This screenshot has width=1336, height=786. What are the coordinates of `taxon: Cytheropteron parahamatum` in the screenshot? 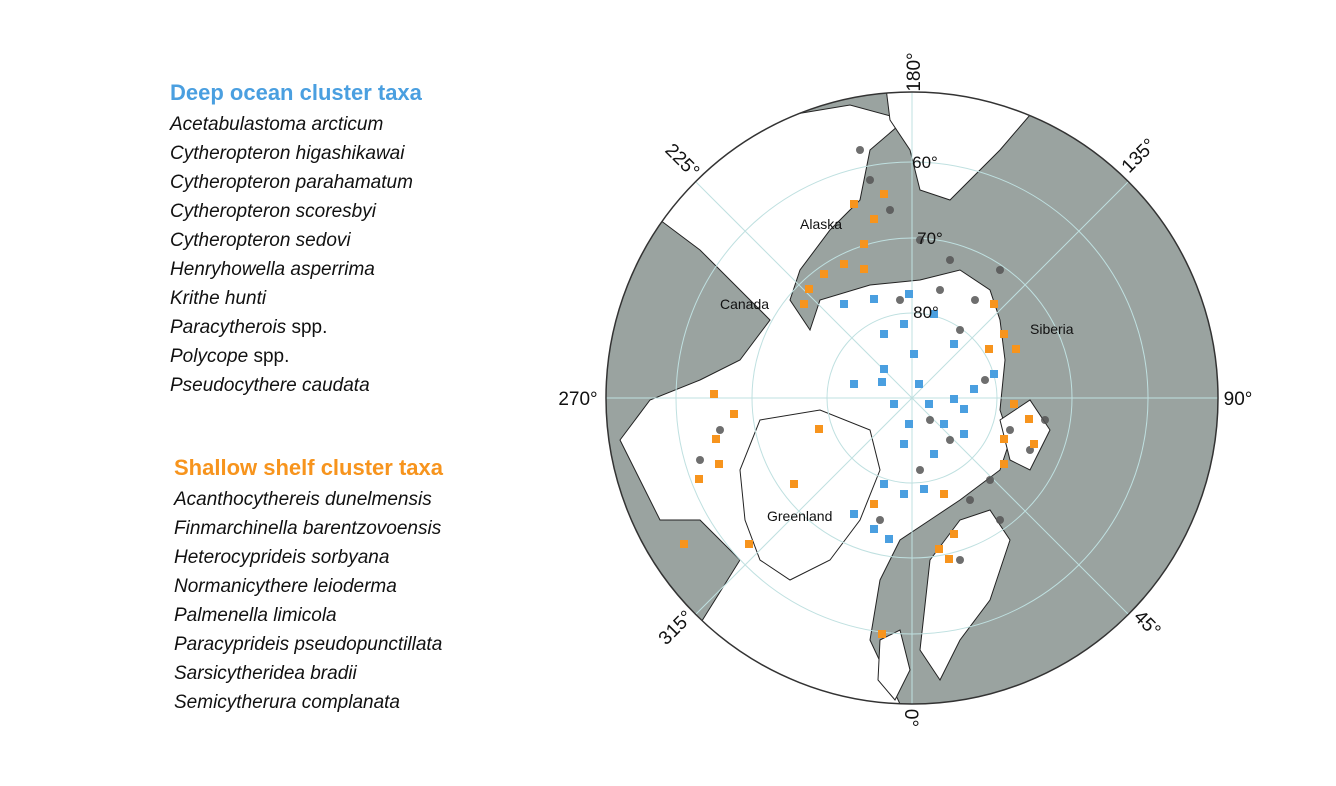 It's located at (296, 182).